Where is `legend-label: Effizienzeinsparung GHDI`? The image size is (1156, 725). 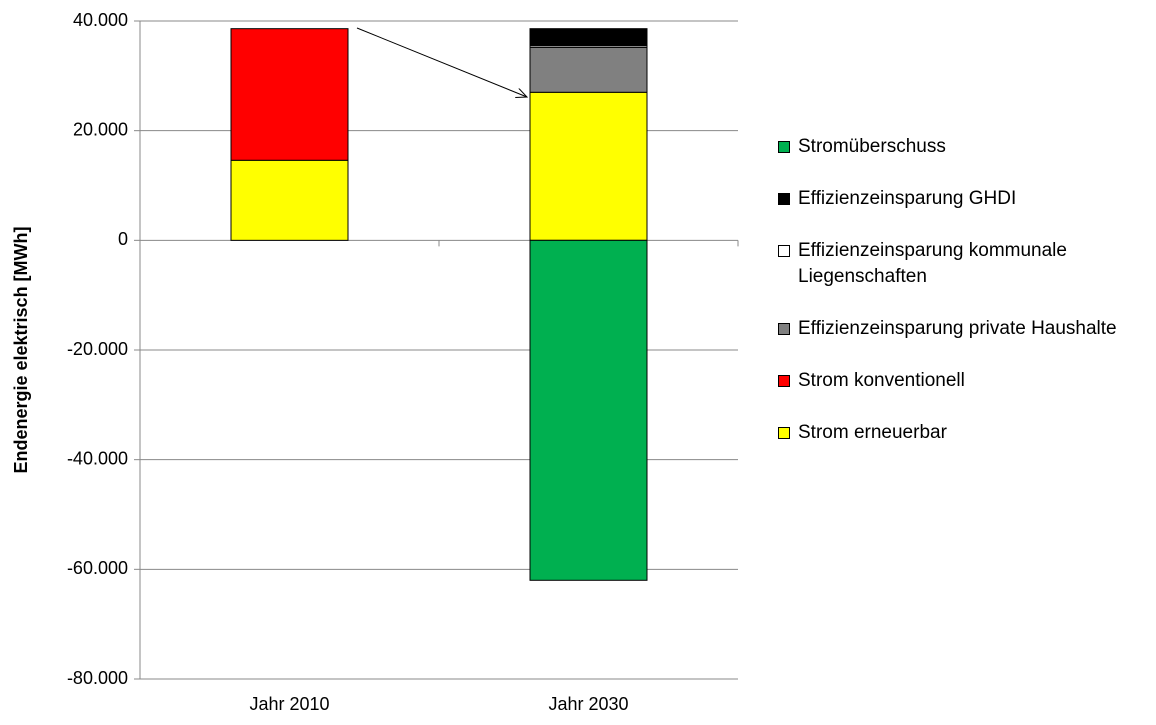 legend-label: Effizienzeinsparung GHDI is located at coordinates (907, 198).